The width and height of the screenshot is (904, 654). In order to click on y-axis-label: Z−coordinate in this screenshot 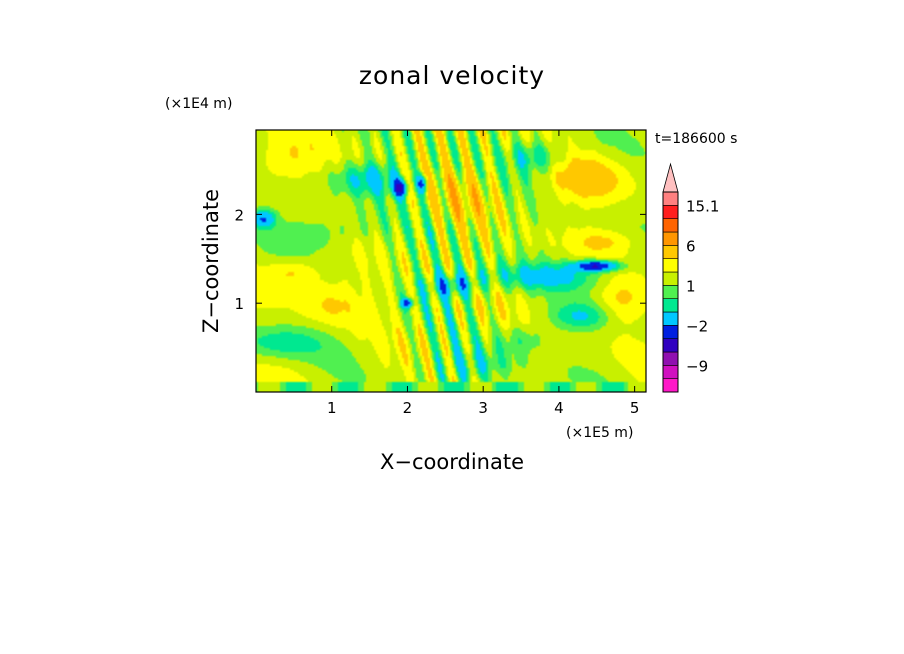, I will do `click(211, 261)`.